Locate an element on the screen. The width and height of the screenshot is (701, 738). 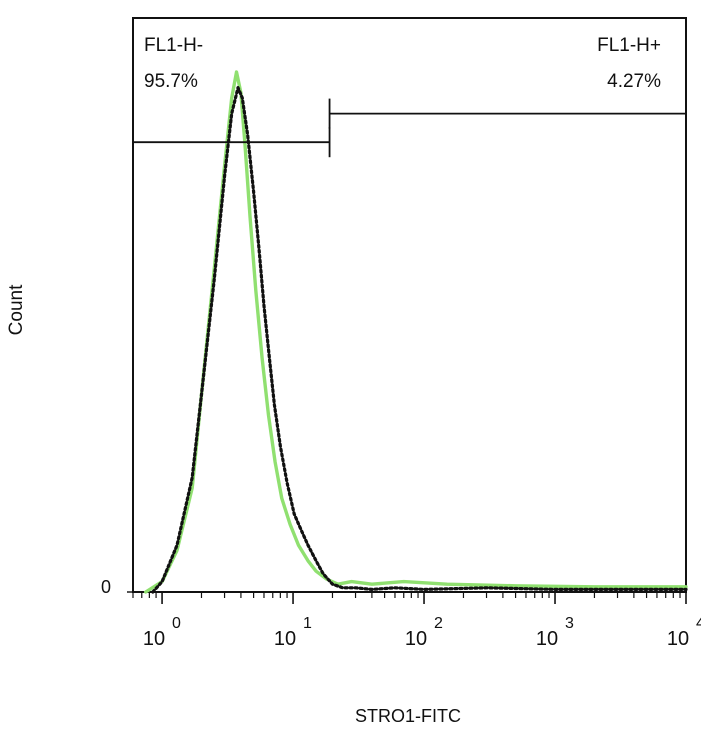
gate-positive-name: FL1-H+ is located at coordinates (629, 45).